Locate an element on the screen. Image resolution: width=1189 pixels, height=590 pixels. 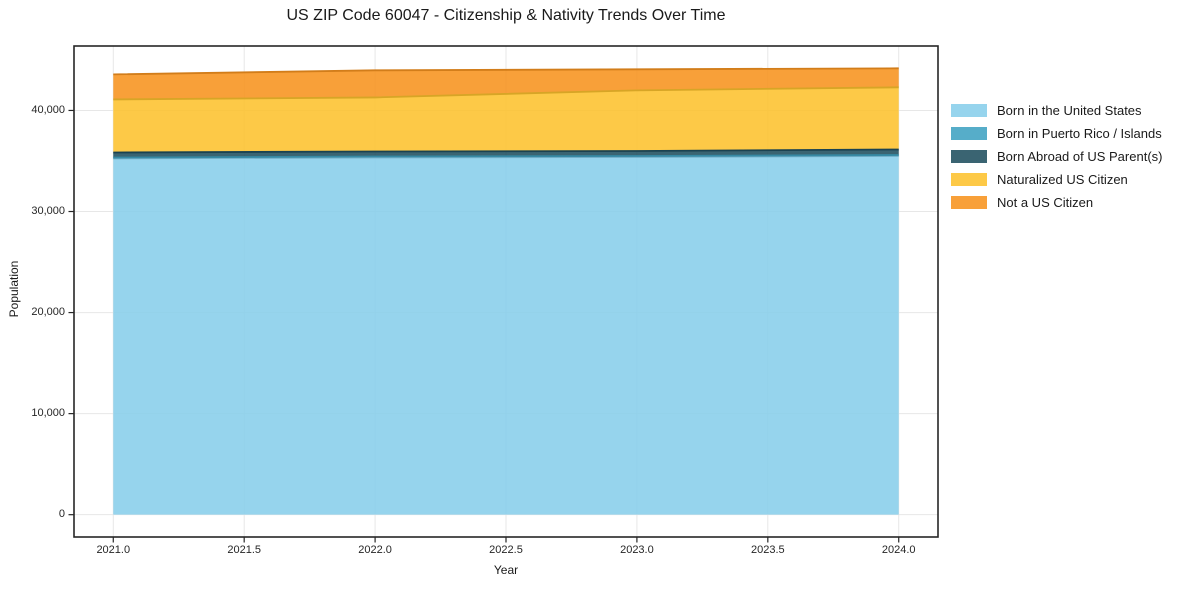
x-axis-label: Year is located at coordinates (506, 570).